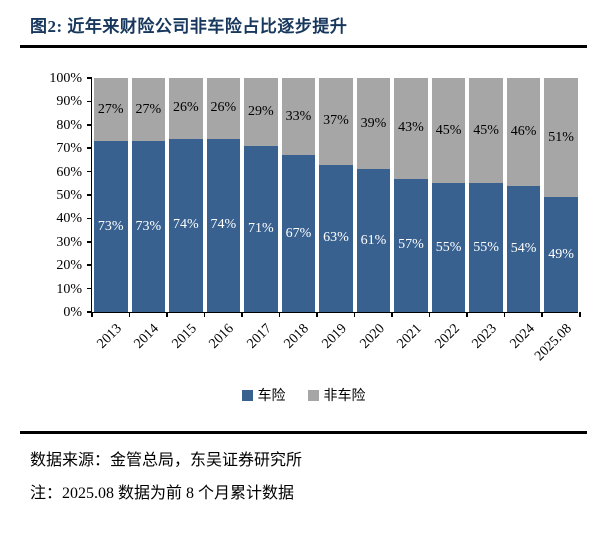  I want to click on x-axis-category-label: 2016, so click(222, 336).